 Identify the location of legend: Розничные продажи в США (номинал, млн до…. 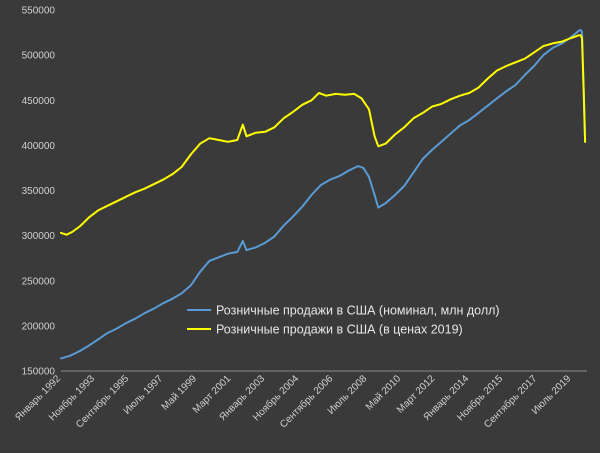
(343, 320).